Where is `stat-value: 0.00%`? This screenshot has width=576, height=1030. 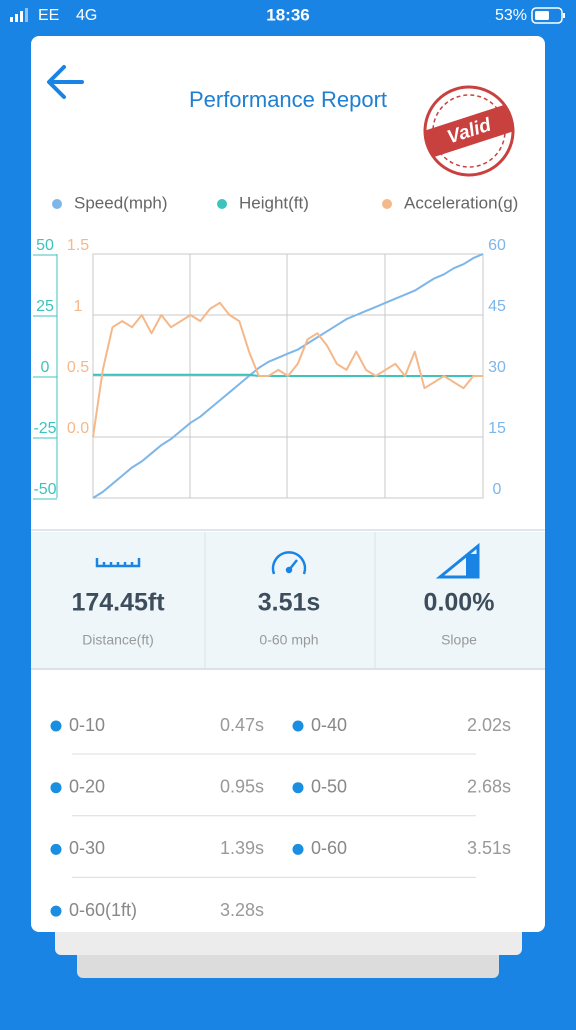 stat-value: 0.00% is located at coordinates (459, 603).